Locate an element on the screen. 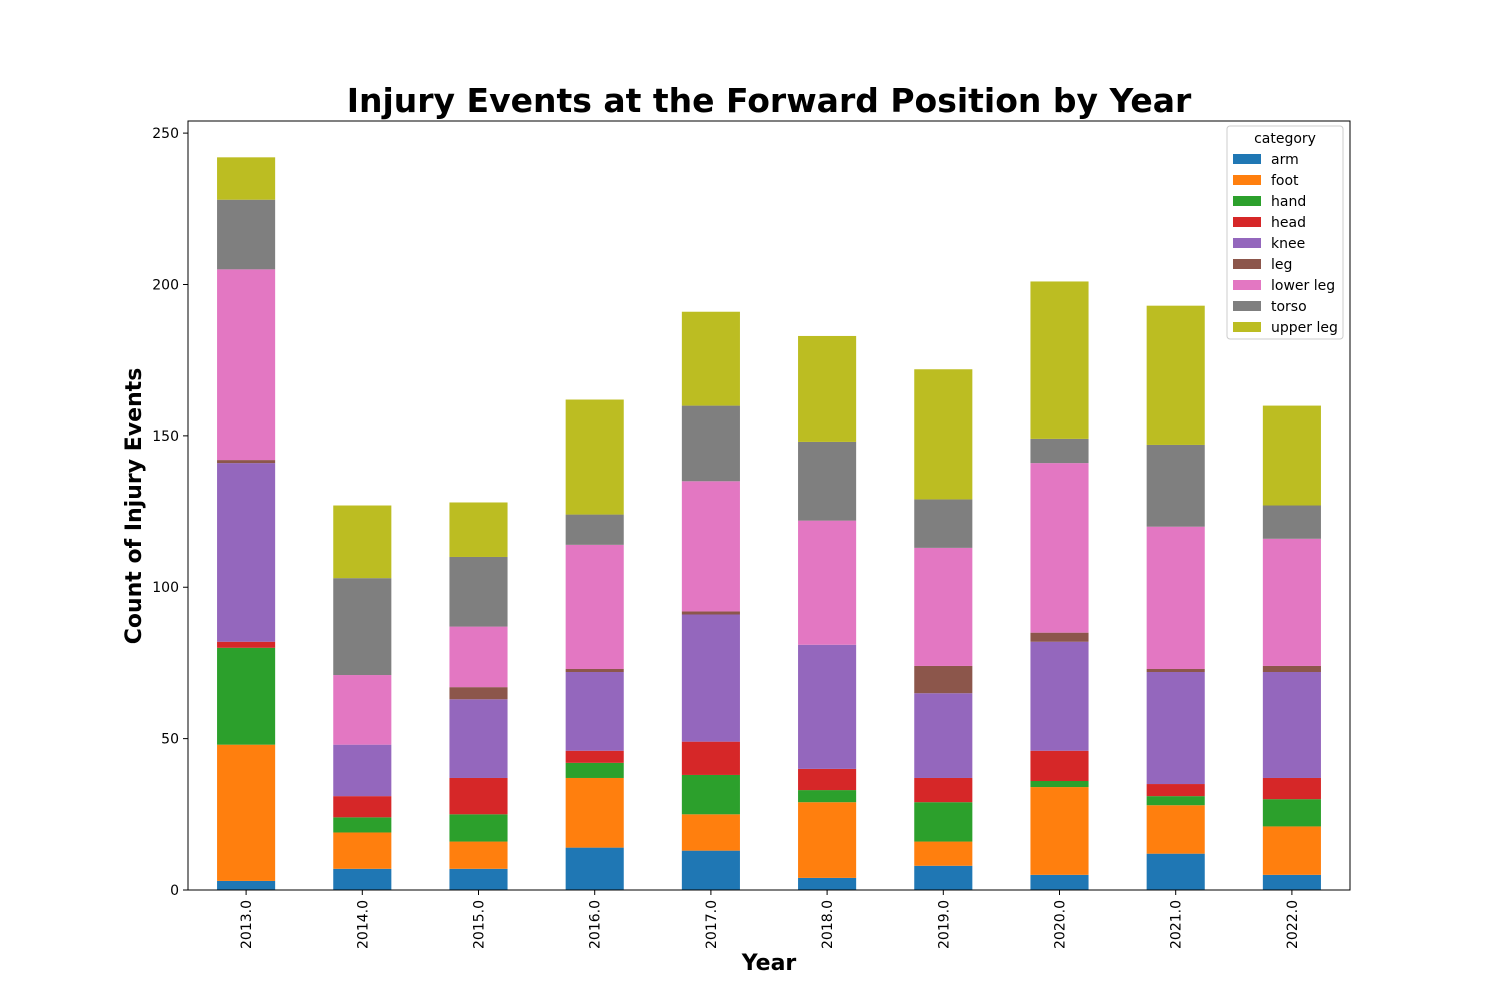 This screenshot has height=1000, width=1500. legend-label-upper-leg: upper leg is located at coordinates (1304, 328).